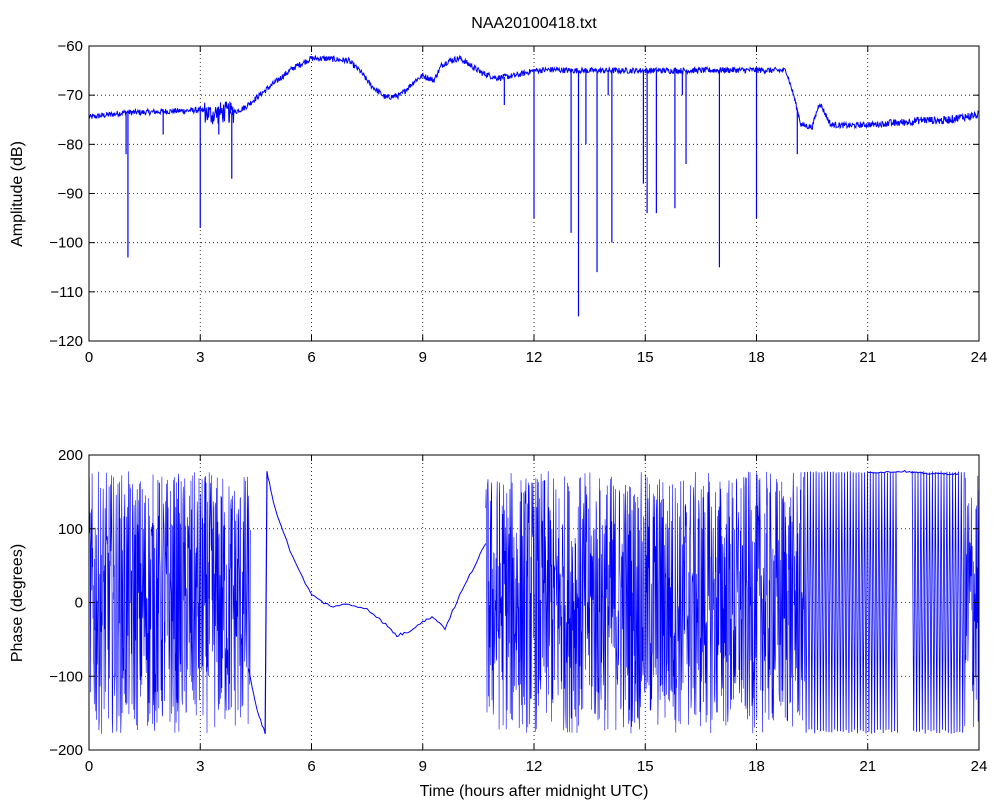 This screenshot has width=998, height=806. I want to click on phase-y-tick-label: 200, so click(70, 455).